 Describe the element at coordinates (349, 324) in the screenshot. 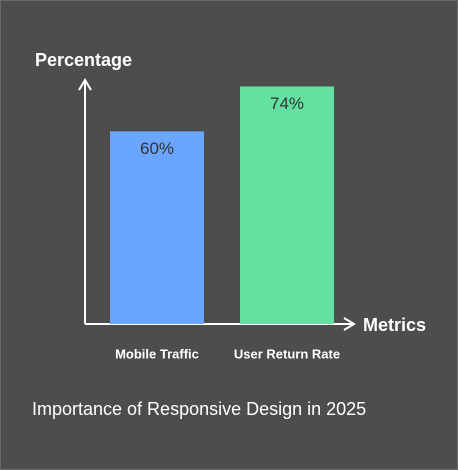

I see `x-axis-arrow` at that location.